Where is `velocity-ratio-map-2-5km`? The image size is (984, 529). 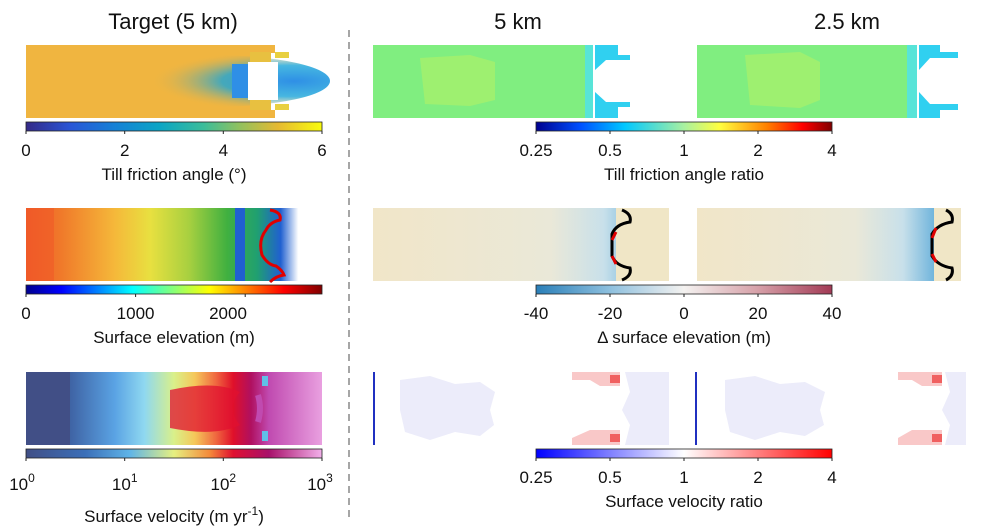
velocity-ratio-map-2-5km is located at coordinates (830, 408).